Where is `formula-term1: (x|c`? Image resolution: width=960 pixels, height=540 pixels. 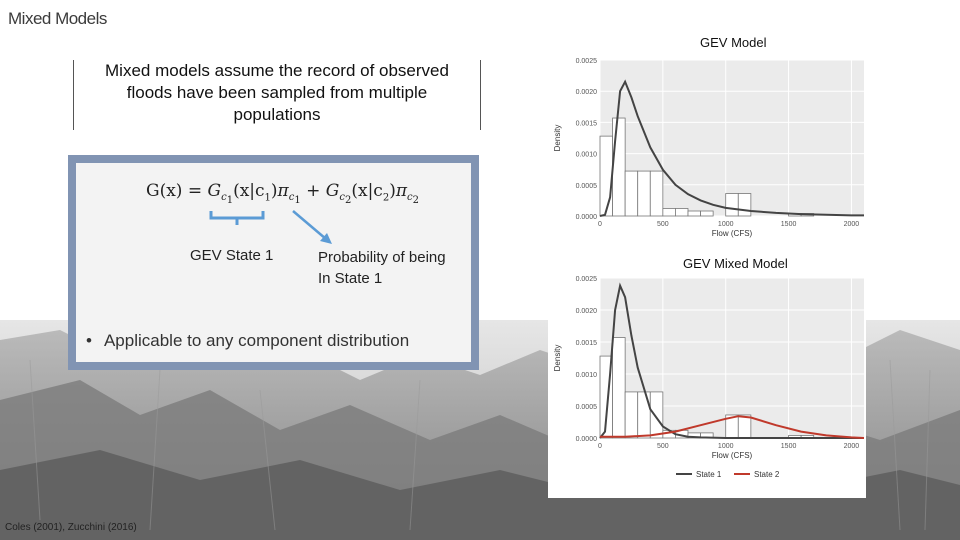 formula-term1: (x|c is located at coordinates (249, 191).